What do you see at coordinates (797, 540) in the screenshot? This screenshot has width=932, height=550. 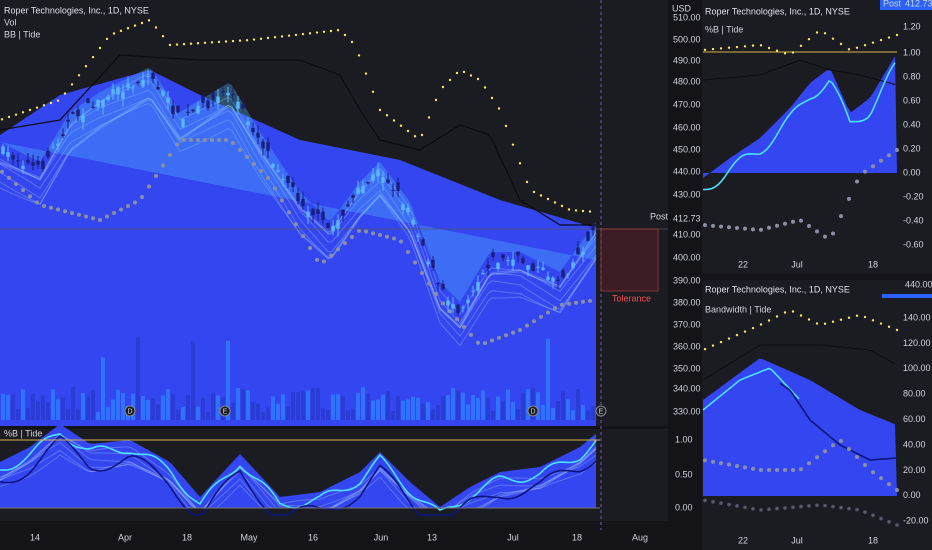 I see `br-time: Jul` at bounding box center [797, 540].